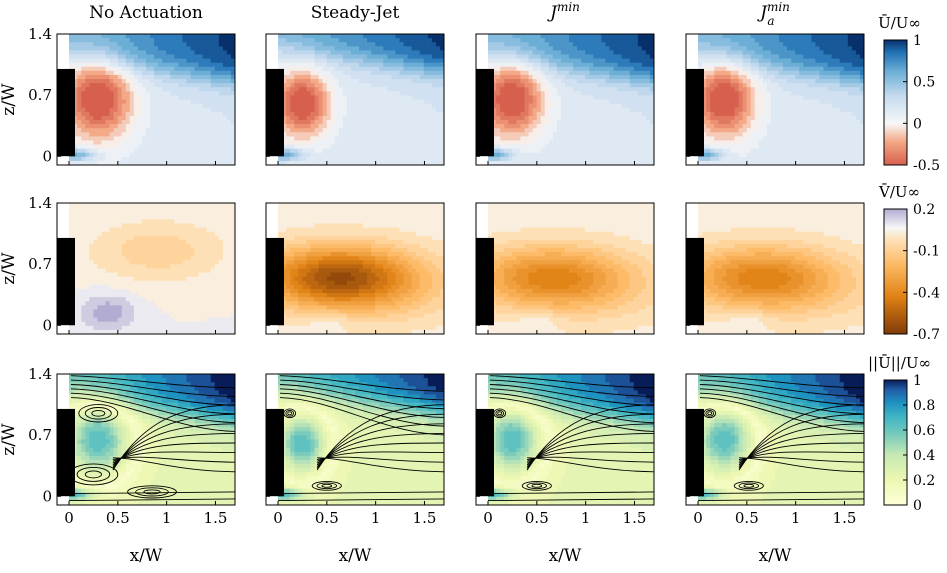 This screenshot has width=947, height=573. Describe the element at coordinates (924, 456) in the screenshot. I see `colorbar-tick-label: 0.4` at that location.